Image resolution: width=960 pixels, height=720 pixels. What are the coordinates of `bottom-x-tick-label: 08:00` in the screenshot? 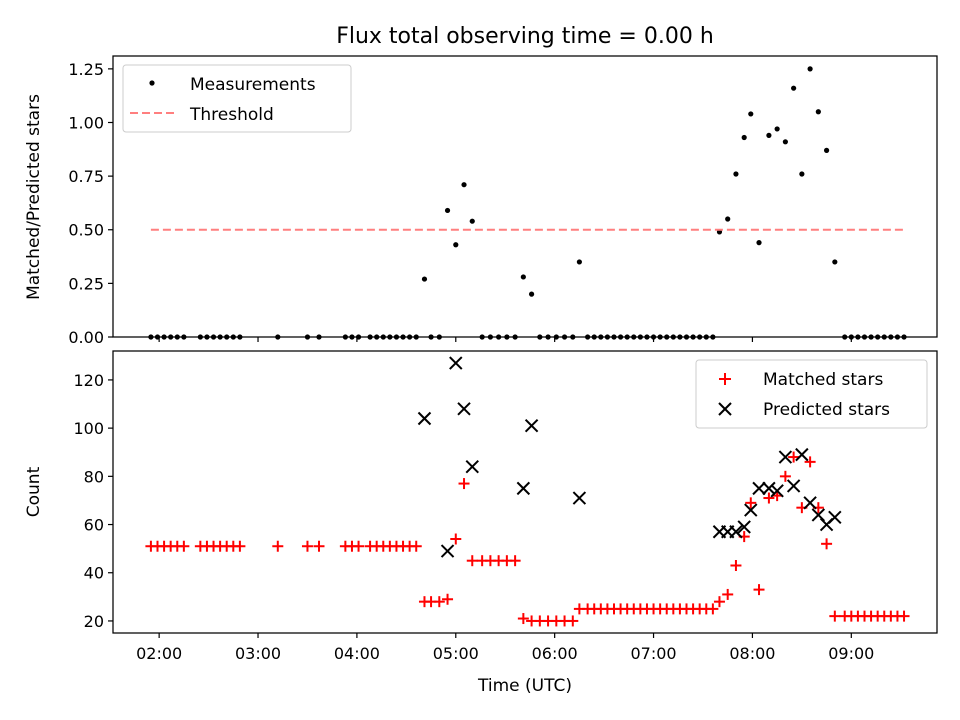 It's located at (752, 653).